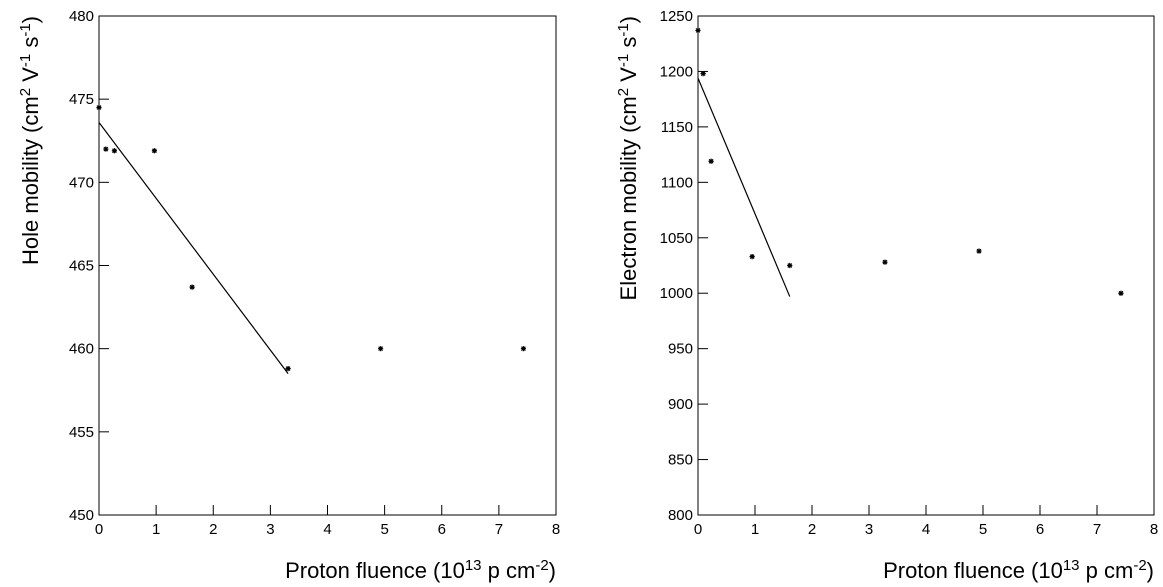  I want to click on y-tick-label: 950, so click(680, 349).